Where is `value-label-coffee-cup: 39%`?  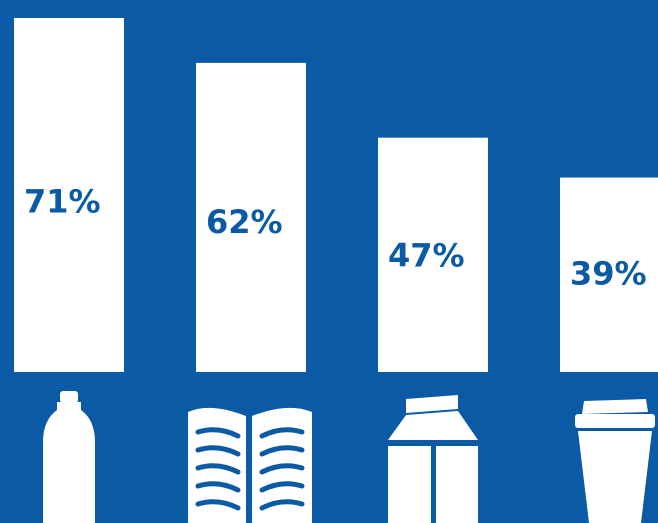
value-label-coffee-cup: 39% is located at coordinates (608, 273).